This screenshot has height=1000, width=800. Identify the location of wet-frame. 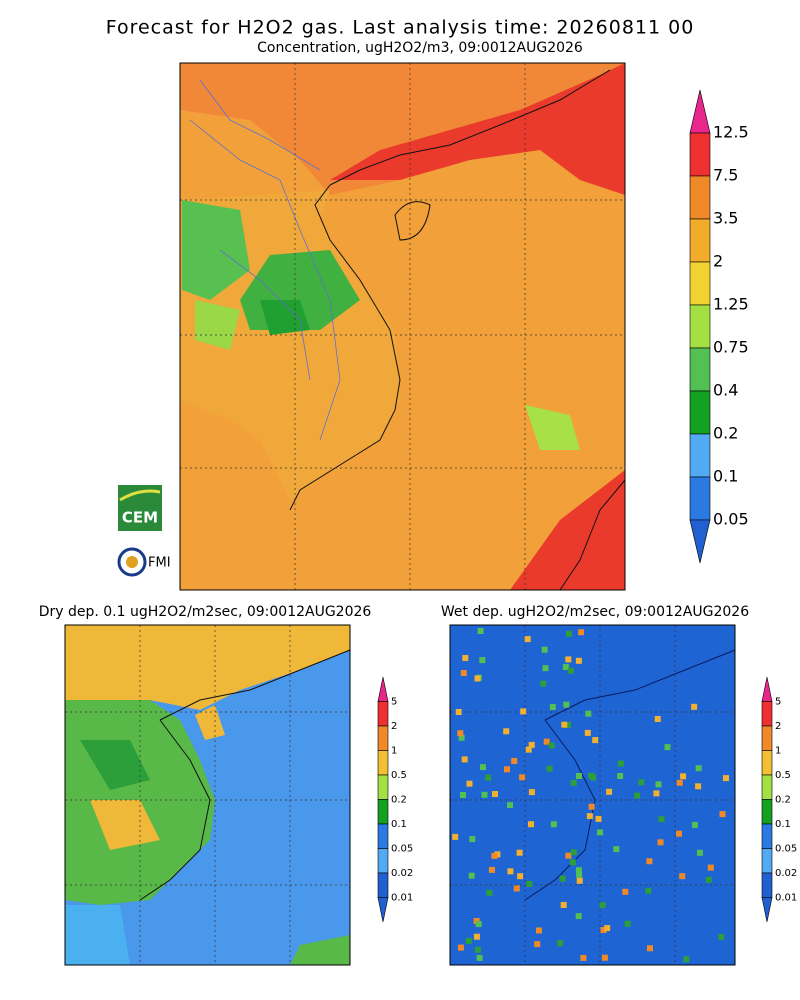
(592, 795).